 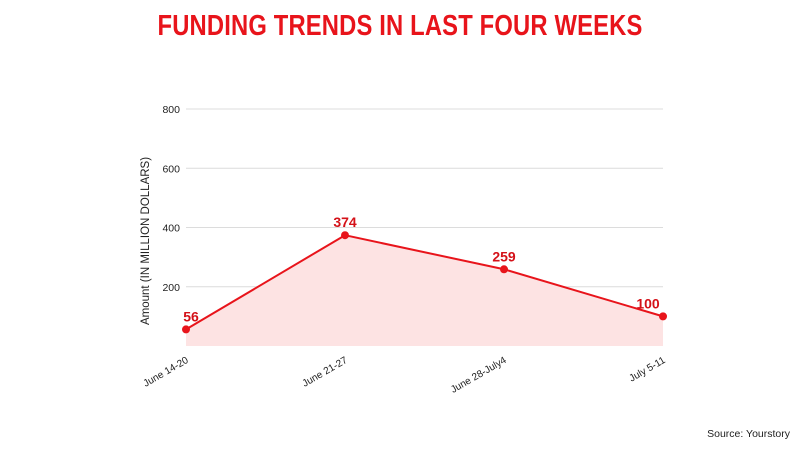 I want to click on data-points, so click(x=424, y=282).